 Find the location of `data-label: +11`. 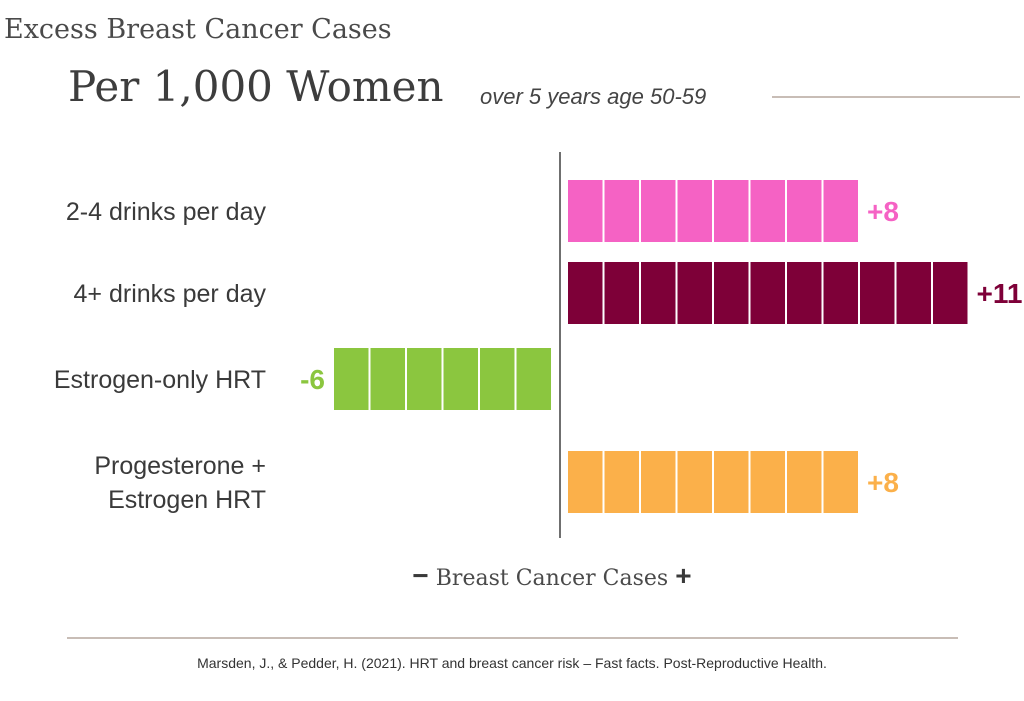

data-label: +11 is located at coordinates (1000, 293).